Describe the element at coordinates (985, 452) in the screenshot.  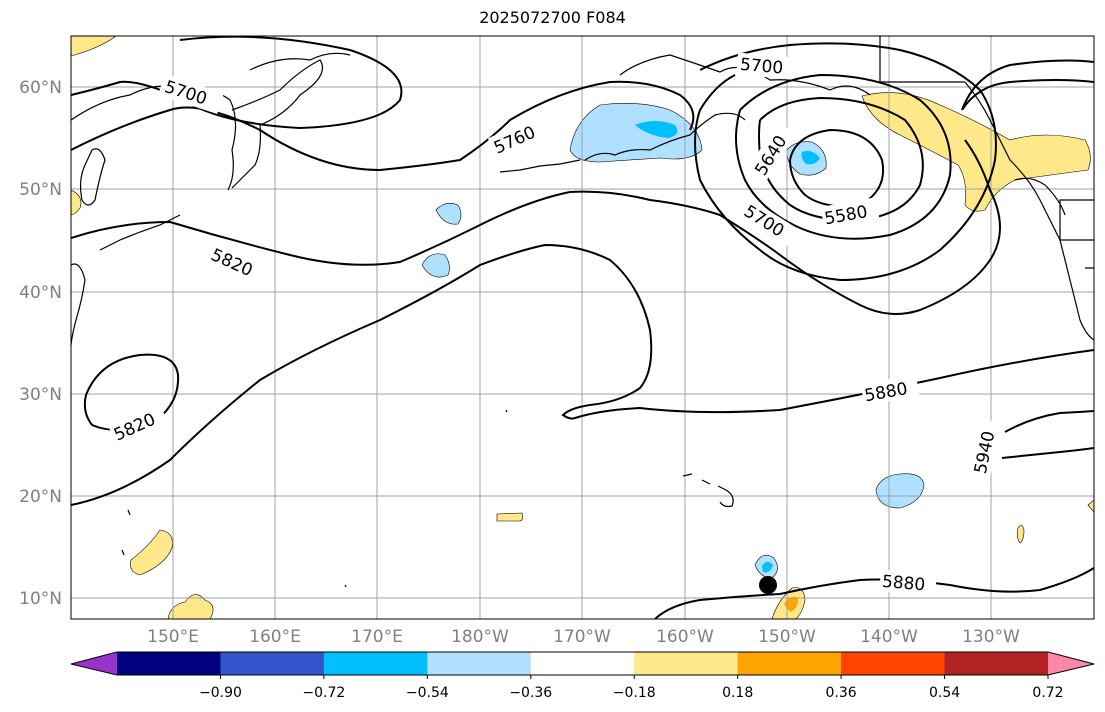
I see `contour-label: 5940` at that location.